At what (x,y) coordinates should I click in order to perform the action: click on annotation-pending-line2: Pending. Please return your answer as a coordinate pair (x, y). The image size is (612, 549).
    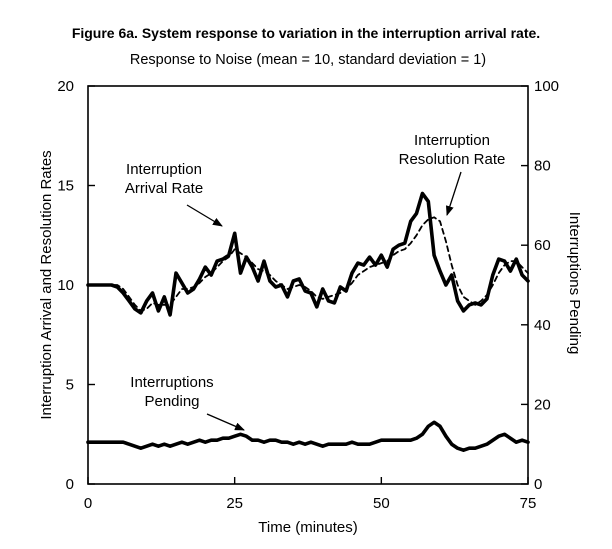
    Looking at the image, I should click on (171, 401).